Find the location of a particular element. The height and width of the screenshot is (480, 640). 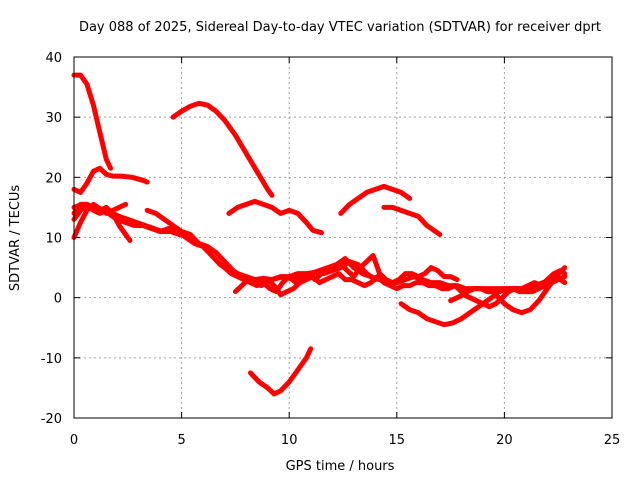

x-tick-label: 20 is located at coordinates (504, 440).